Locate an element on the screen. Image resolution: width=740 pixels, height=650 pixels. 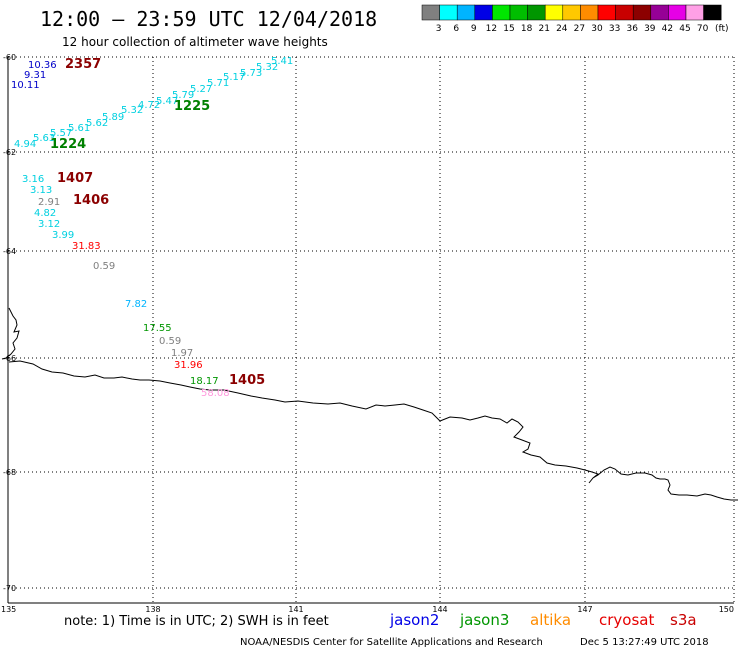
map-title: 12:00 – 23:59 UTC 12/04/2018 is located at coordinates (208, 19).